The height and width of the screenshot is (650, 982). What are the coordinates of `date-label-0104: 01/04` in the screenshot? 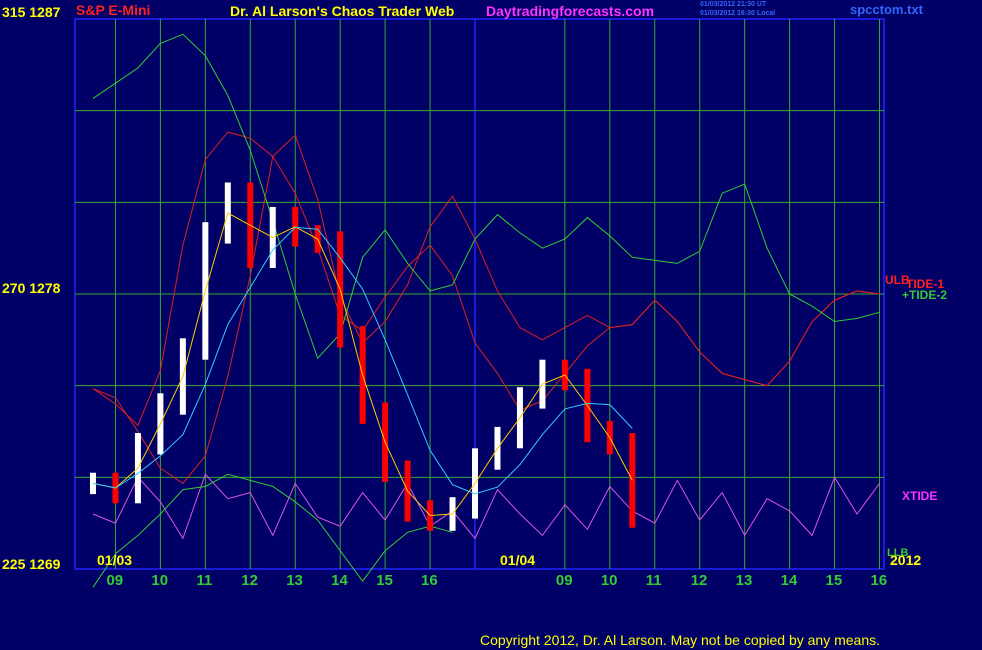 It's located at (518, 560).